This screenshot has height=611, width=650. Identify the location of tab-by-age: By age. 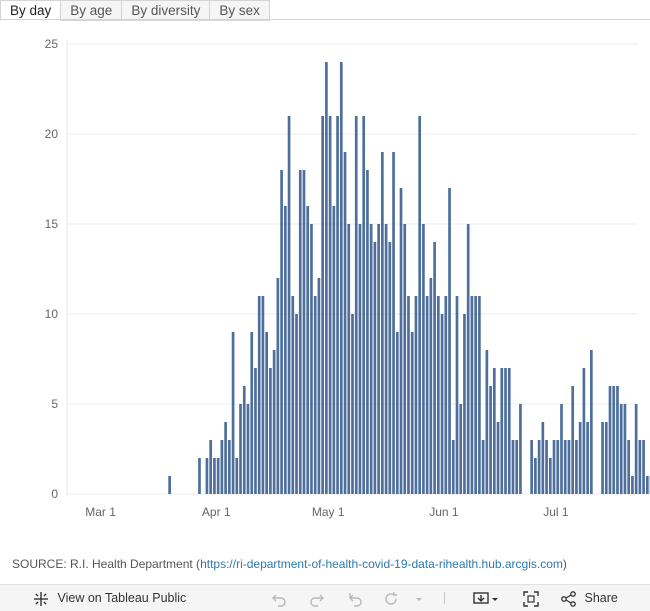
(91, 10).